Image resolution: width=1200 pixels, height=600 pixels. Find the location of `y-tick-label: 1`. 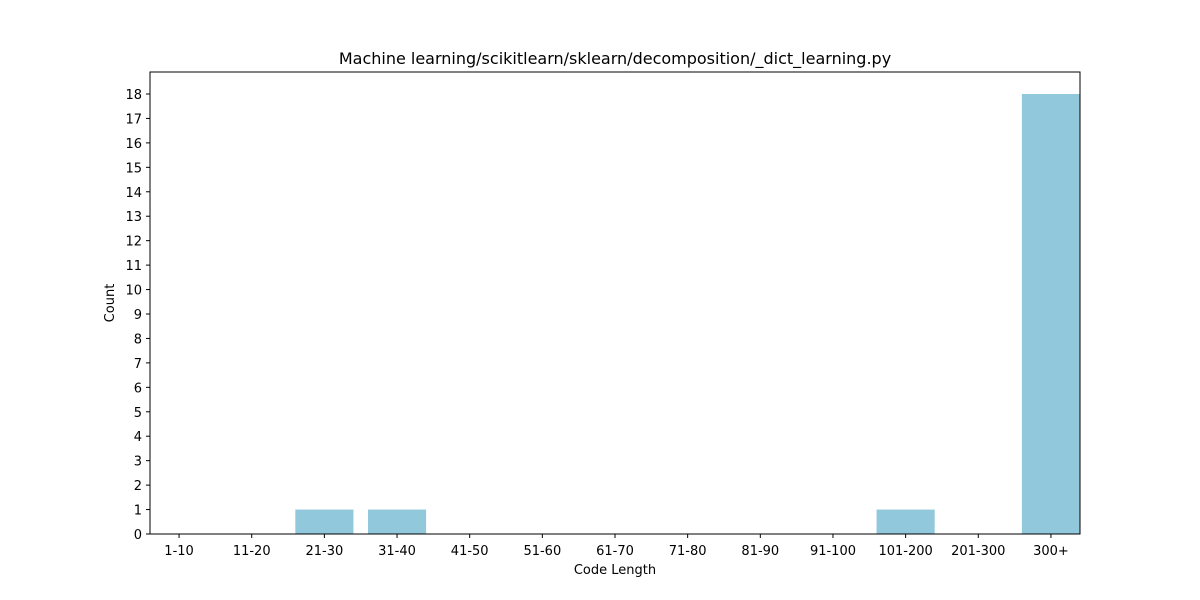

y-tick-label: 1 is located at coordinates (138, 511).